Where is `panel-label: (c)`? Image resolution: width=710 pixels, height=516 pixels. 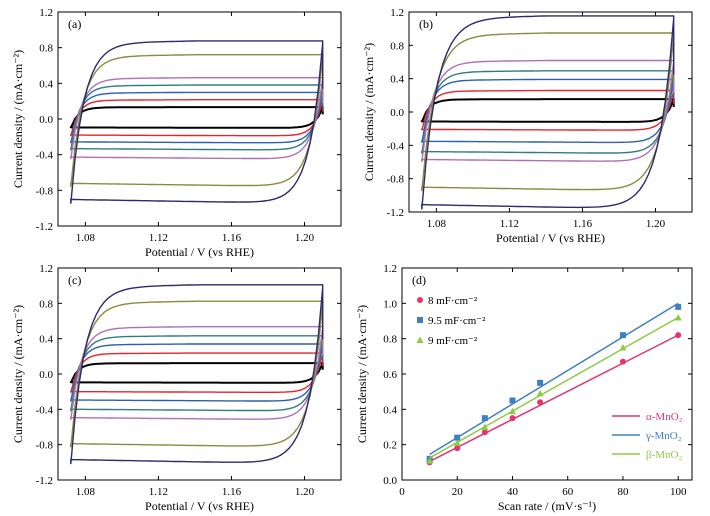
panel-label: (c) is located at coordinates (74, 280).